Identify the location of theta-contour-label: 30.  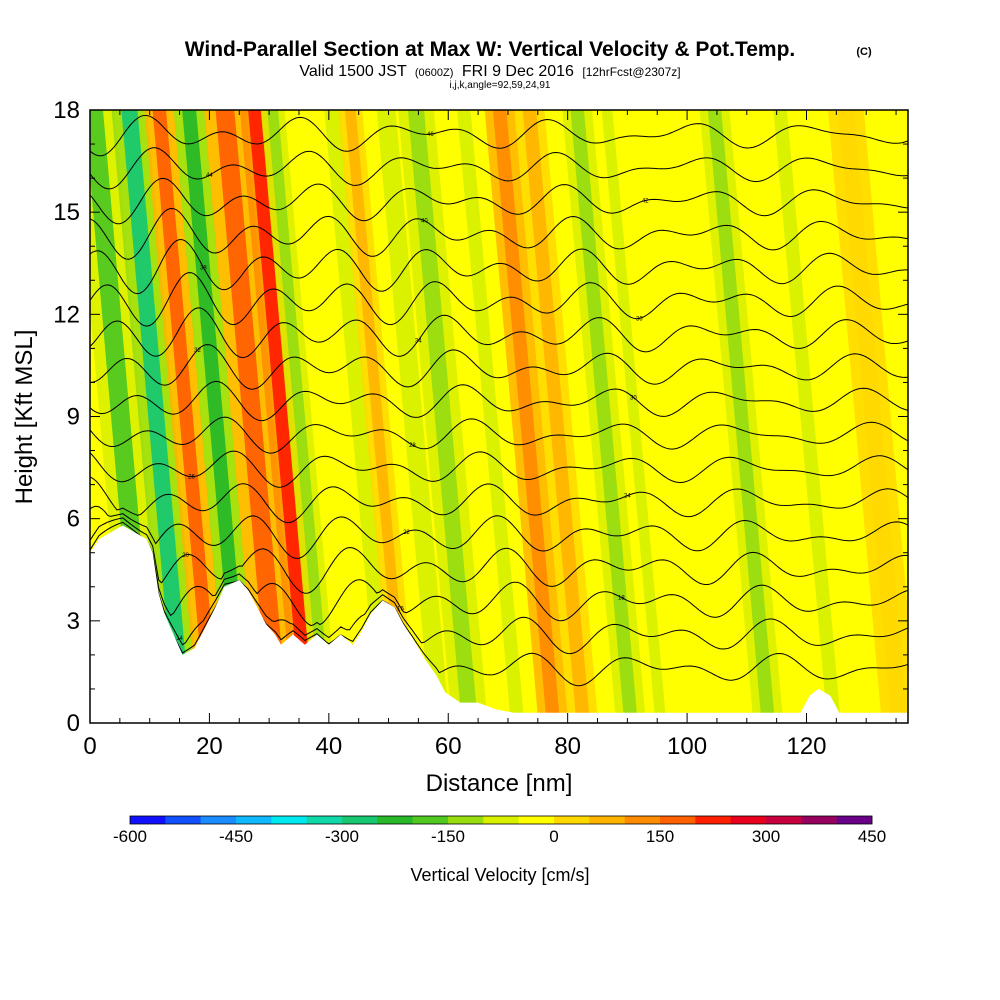
(633, 398).